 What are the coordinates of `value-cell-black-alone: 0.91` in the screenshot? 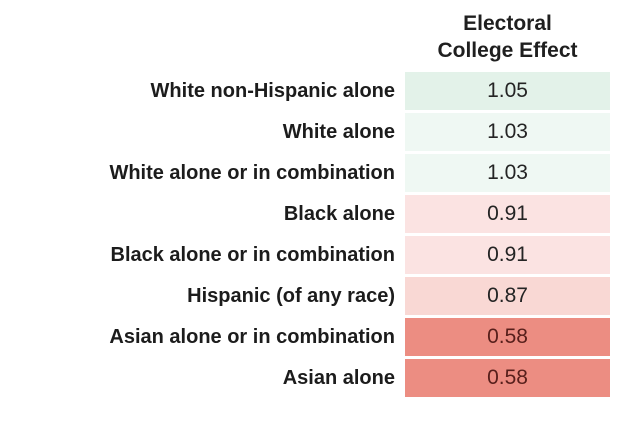 It's located at (507, 214).